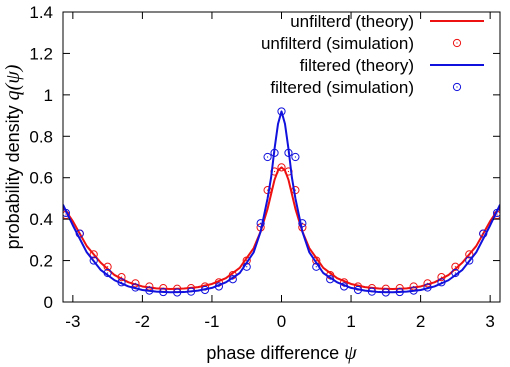 This screenshot has width=510, height=367. What do you see at coordinates (48, 302) in the screenshot?
I see `y-tick-label: 0` at bounding box center [48, 302].